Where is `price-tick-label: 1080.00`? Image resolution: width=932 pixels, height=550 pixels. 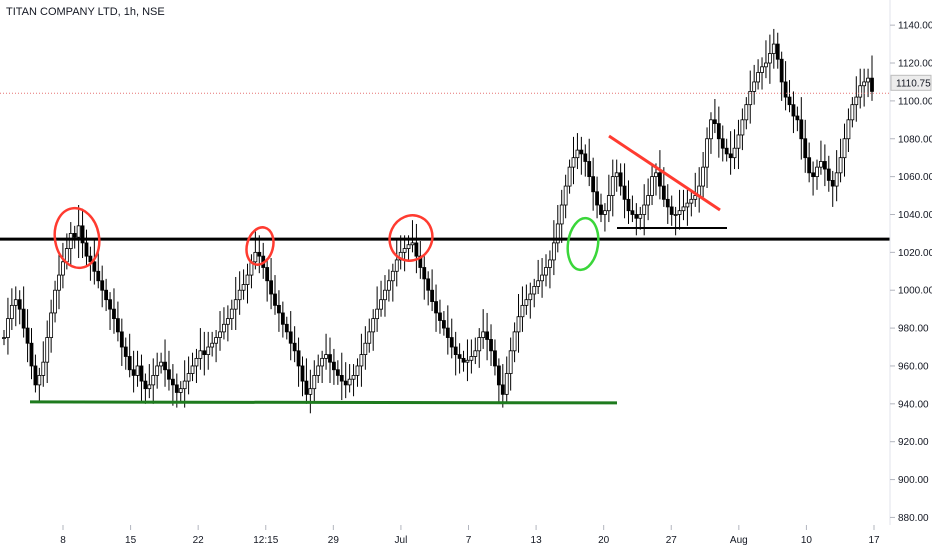 price-tick-label: 1080.00 is located at coordinates (915, 139).